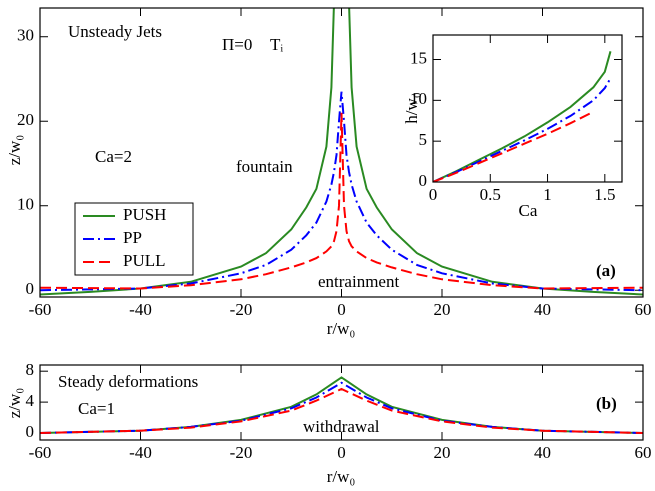 Image resolution: width=655 pixels, height=491 pixels. I want to click on legend-label: PP, so click(132, 237).